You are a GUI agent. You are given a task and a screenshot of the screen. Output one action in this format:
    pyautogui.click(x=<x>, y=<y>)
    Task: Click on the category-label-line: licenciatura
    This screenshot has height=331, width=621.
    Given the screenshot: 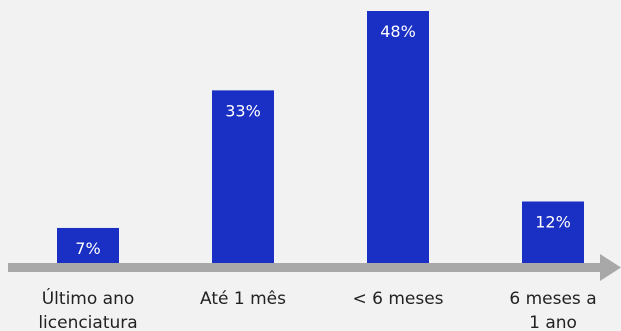 What is the action you would take?
    pyautogui.click(x=87, y=322)
    